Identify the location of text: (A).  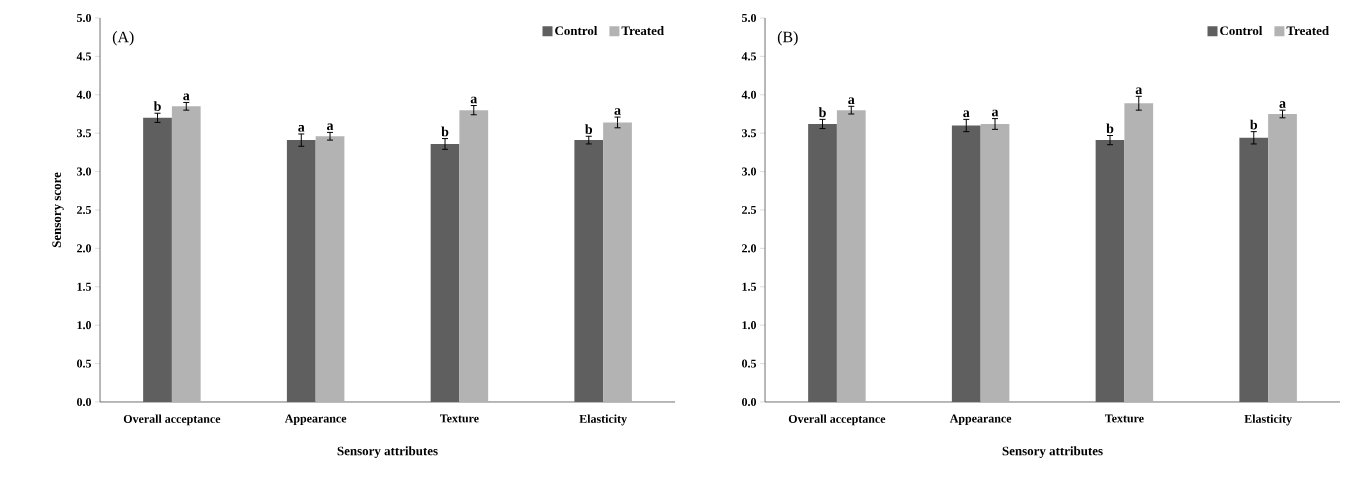
(123, 38).